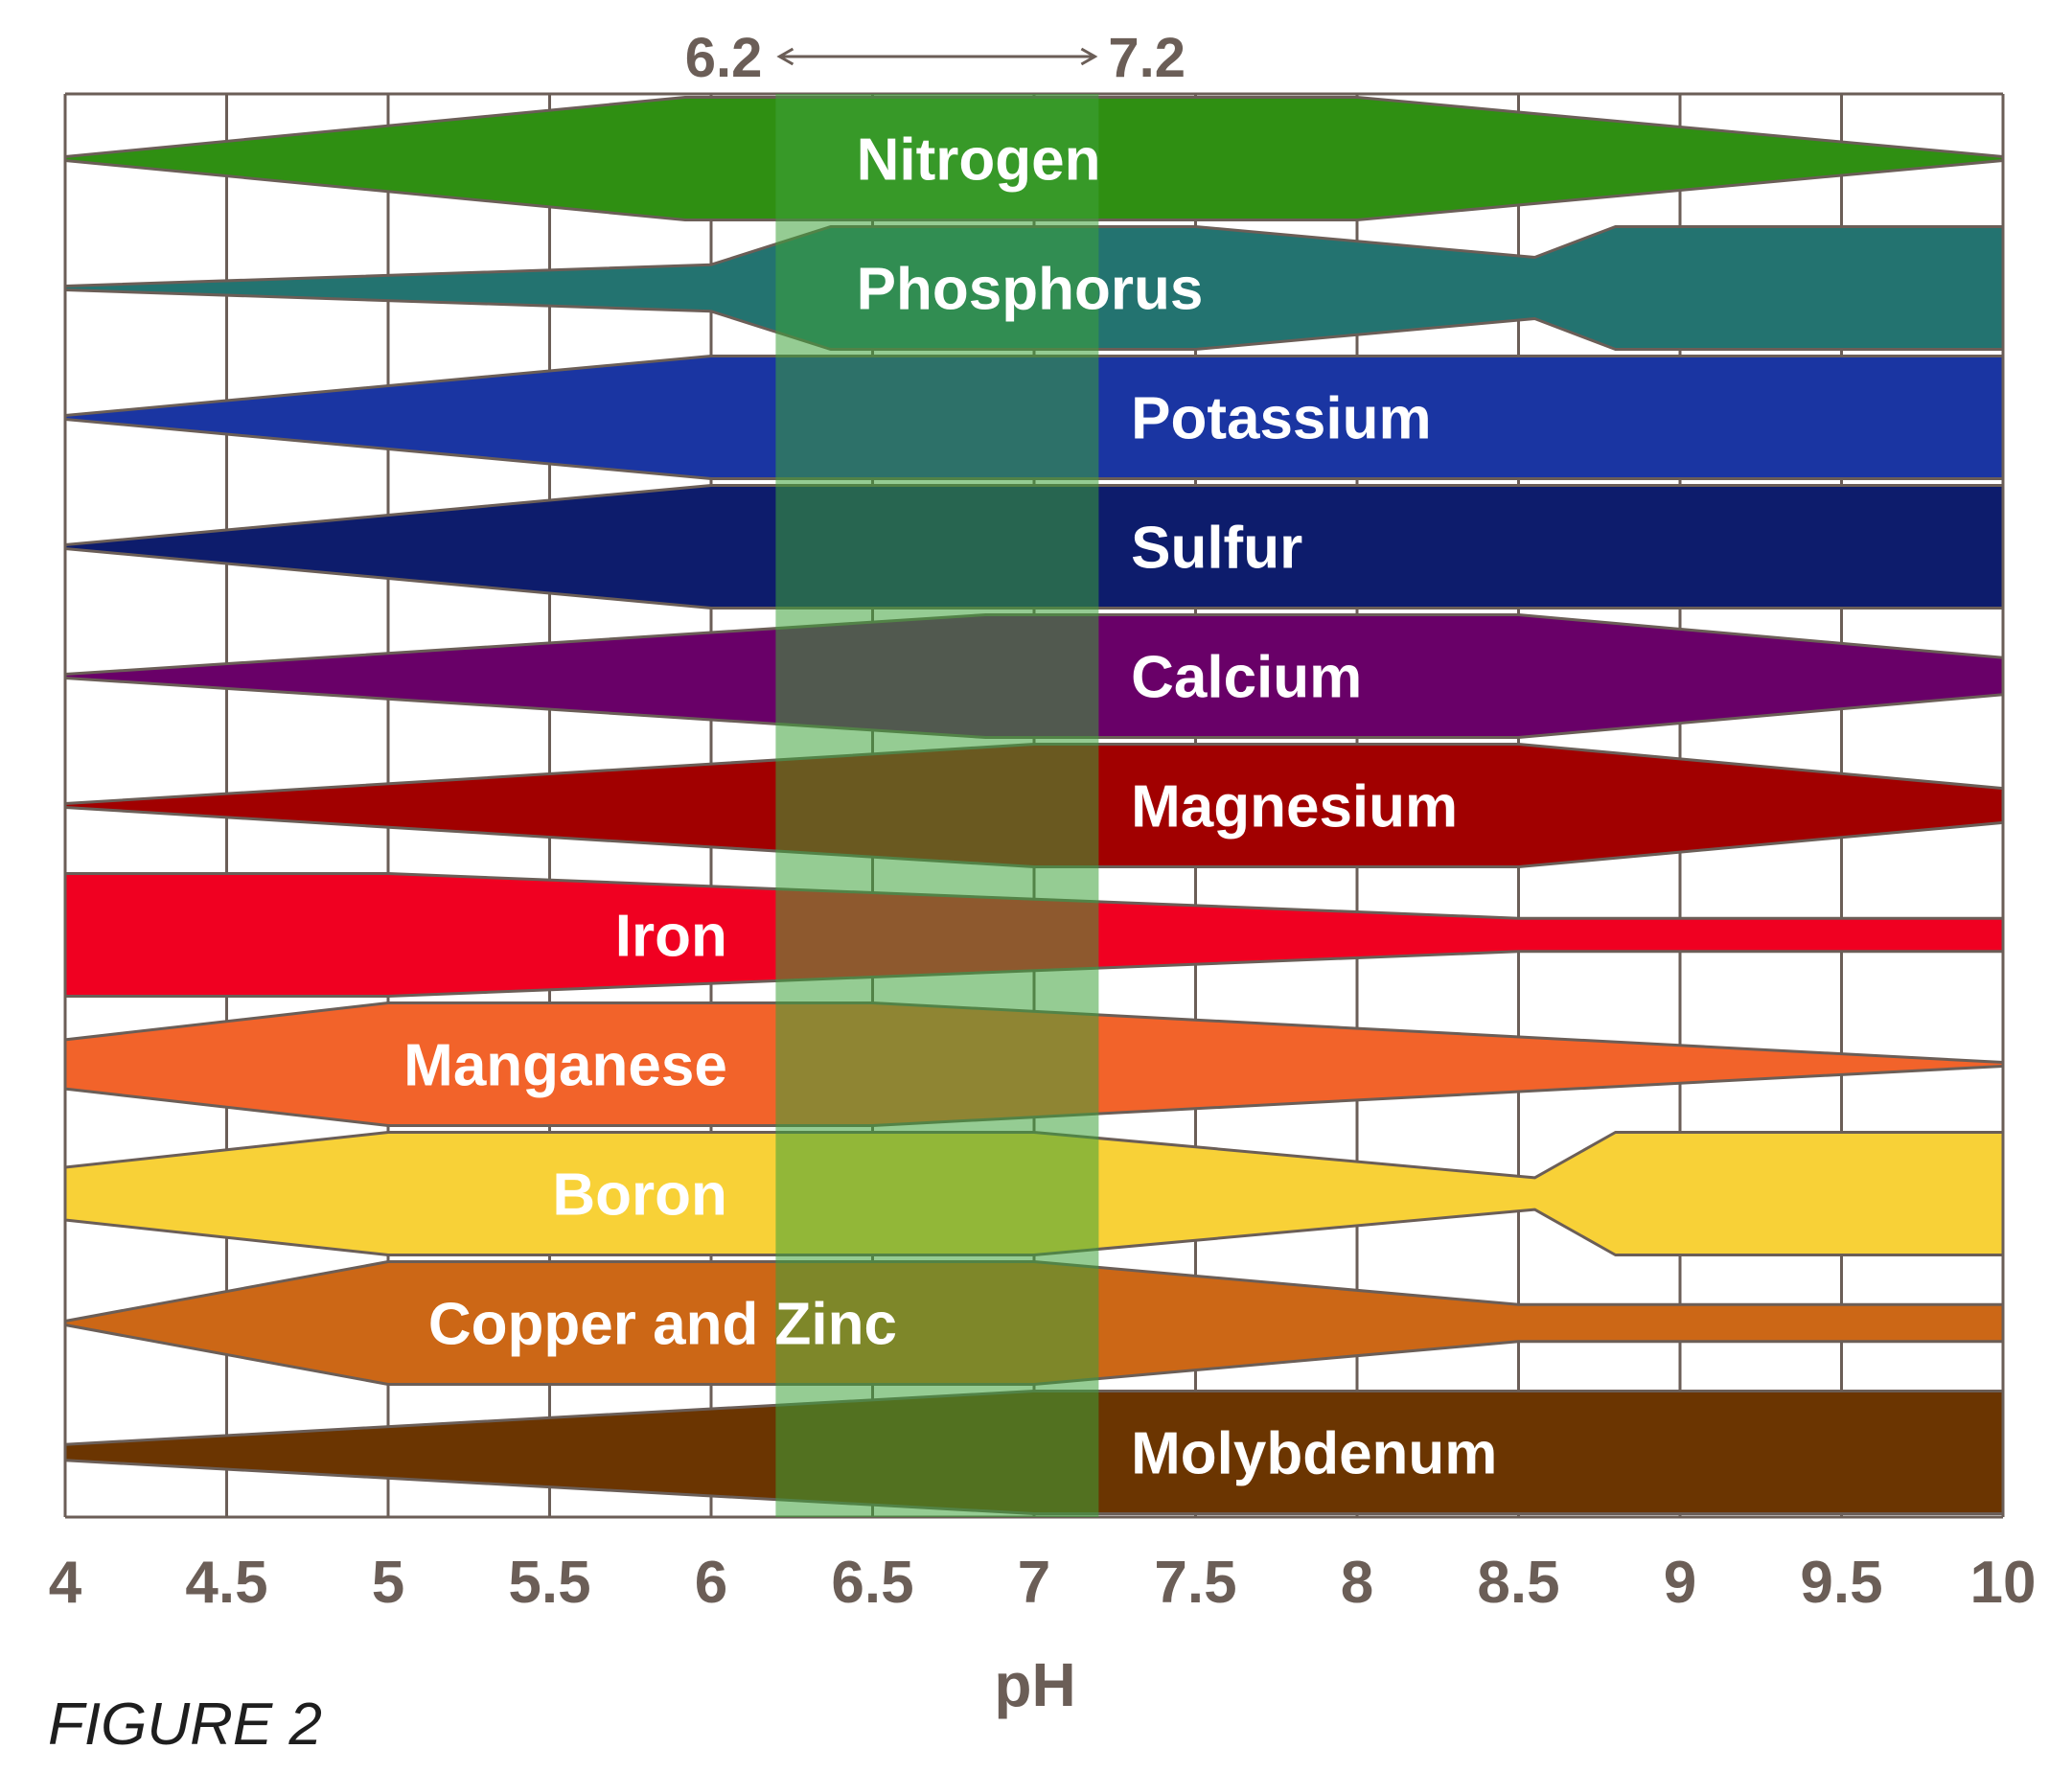  I want to click on x-tick-label: 7.5, so click(1195, 1583).